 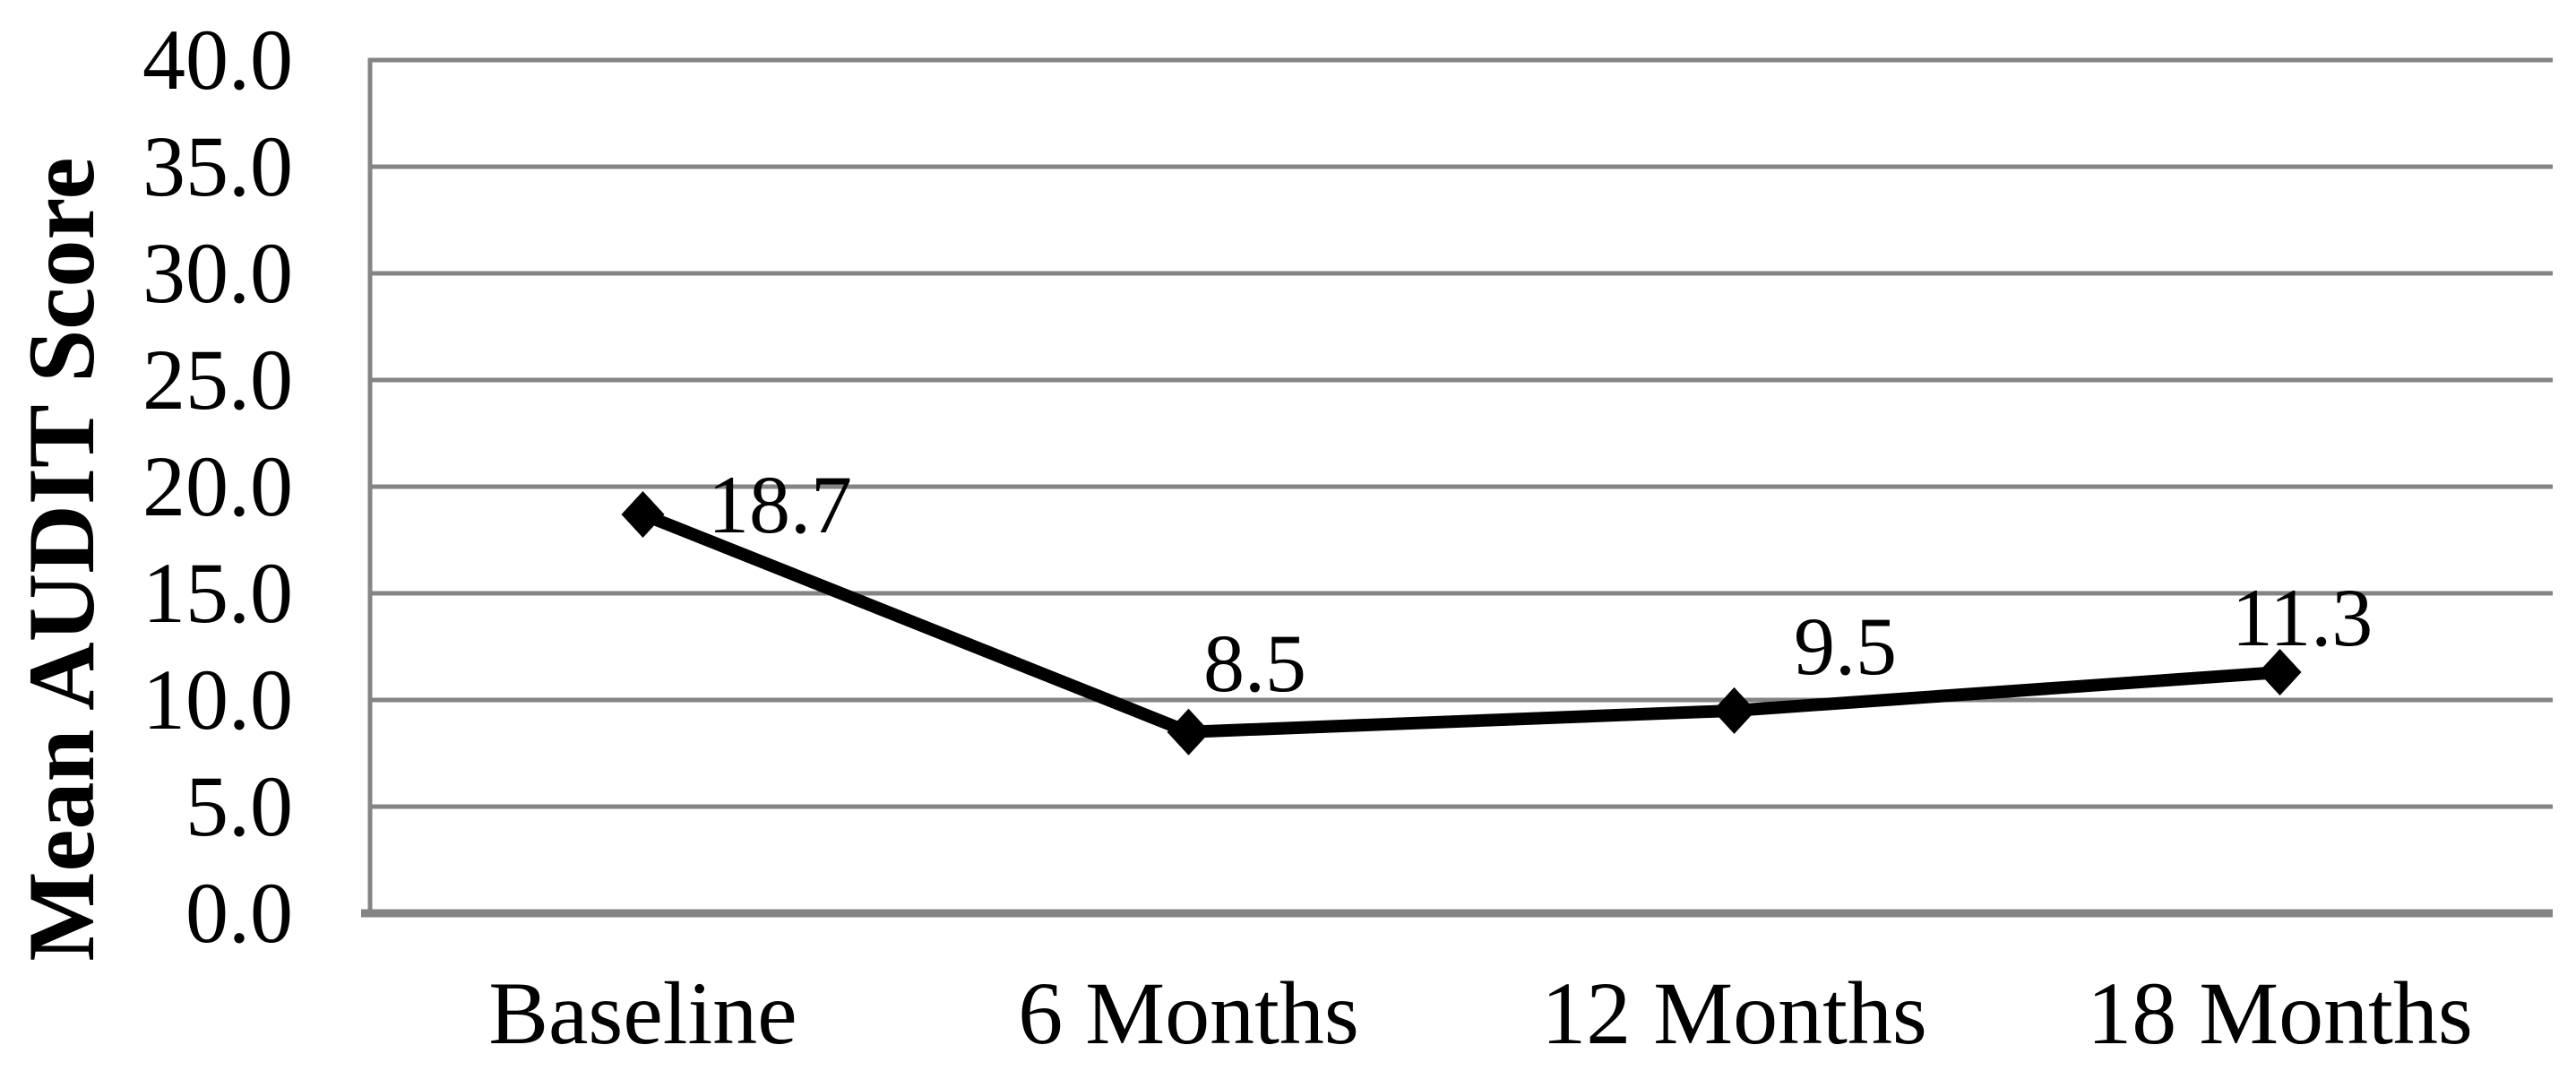 What do you see at coordinates (217, 273) in the screenshot?
I see `y-tick-label: 30.0` at bounding box center [217, 273].